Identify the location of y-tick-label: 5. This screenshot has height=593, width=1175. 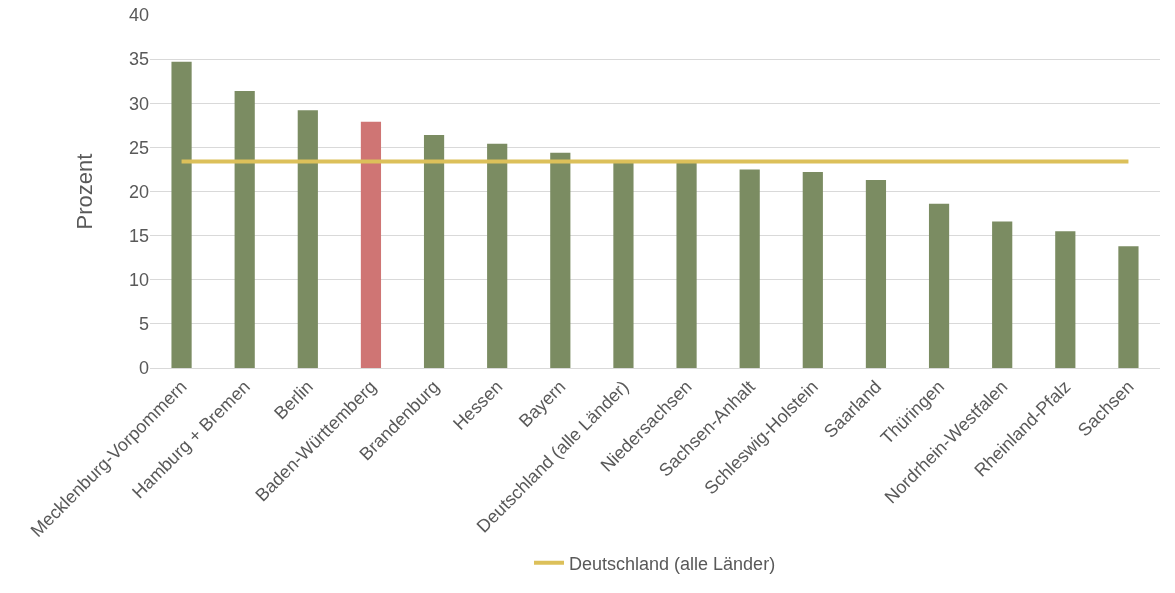
(143, 324).